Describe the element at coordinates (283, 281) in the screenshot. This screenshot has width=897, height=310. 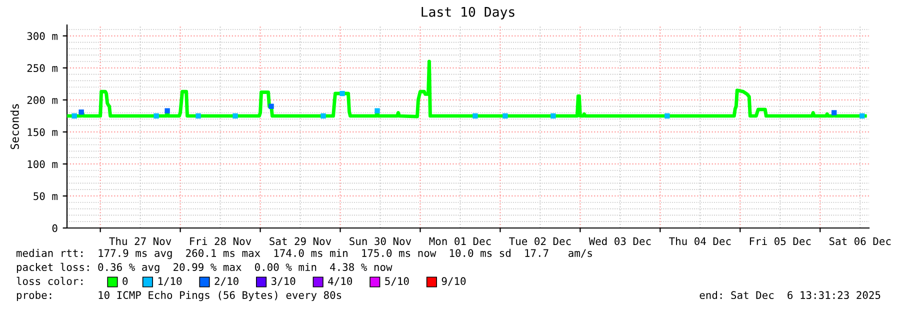
I see `legend-label: 3/10` at that location.